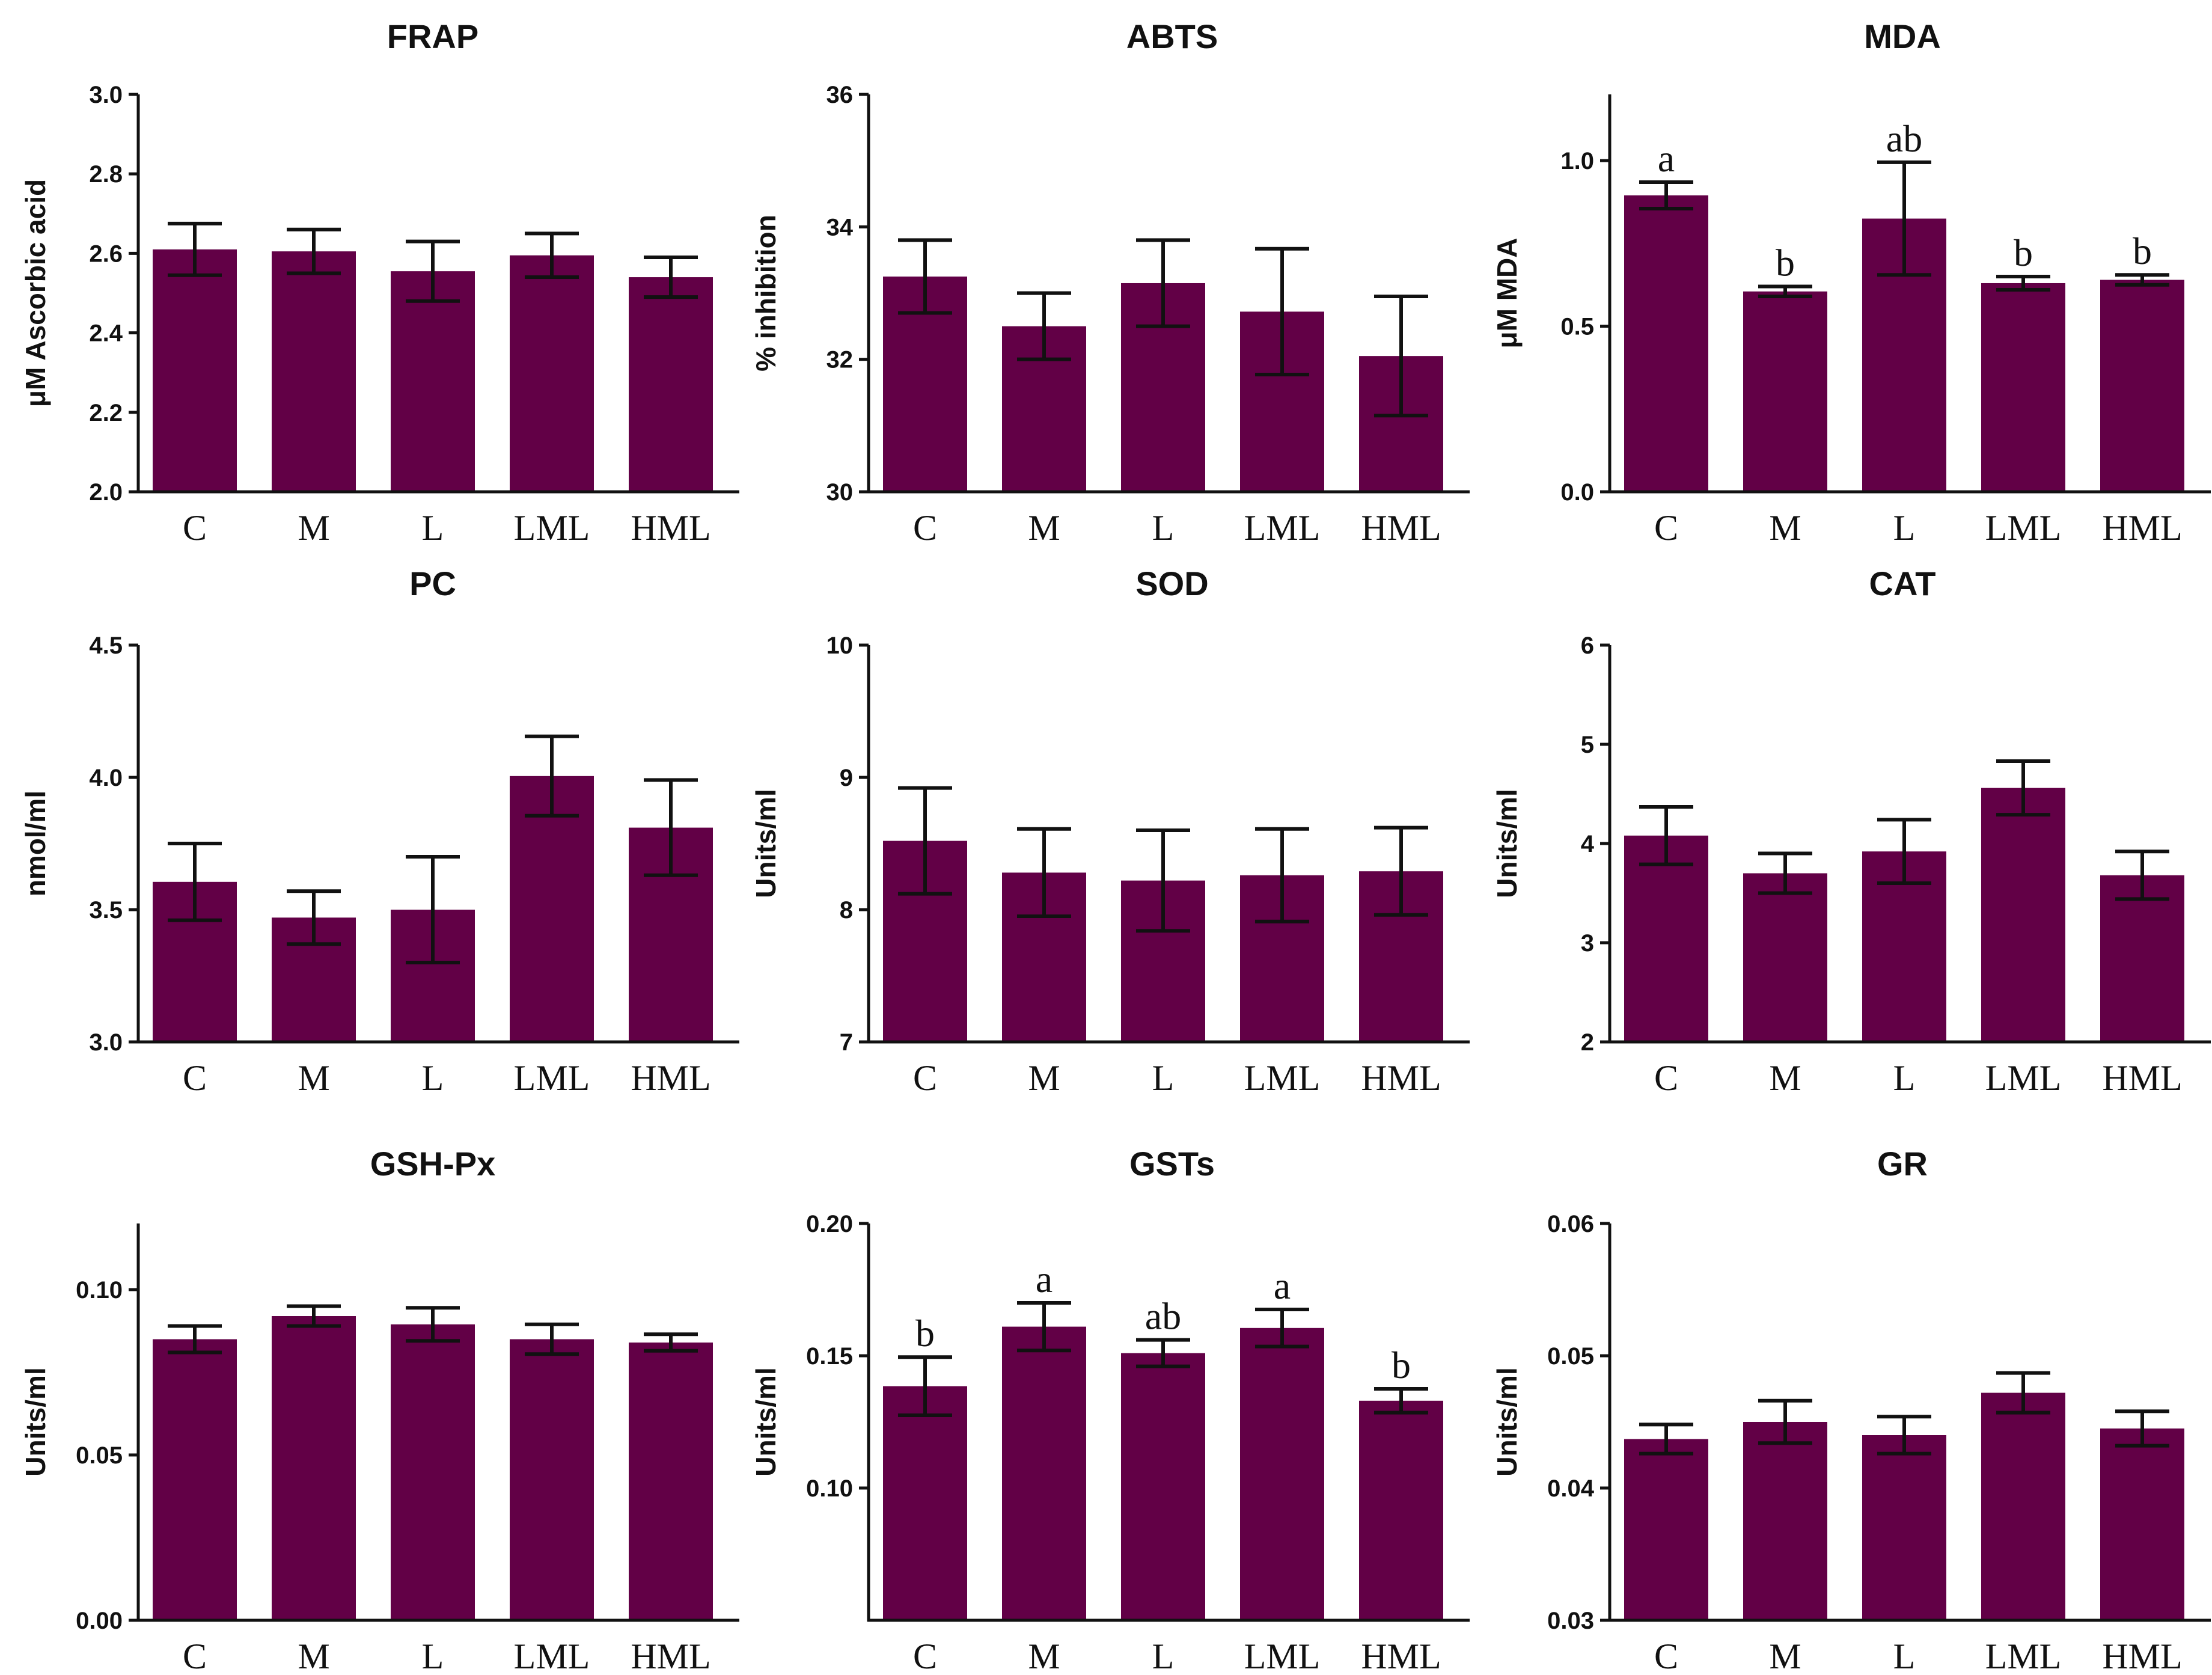 The image size is (2212, 1675). I want to click on significance-letter: ab, so click(1163, 1317).